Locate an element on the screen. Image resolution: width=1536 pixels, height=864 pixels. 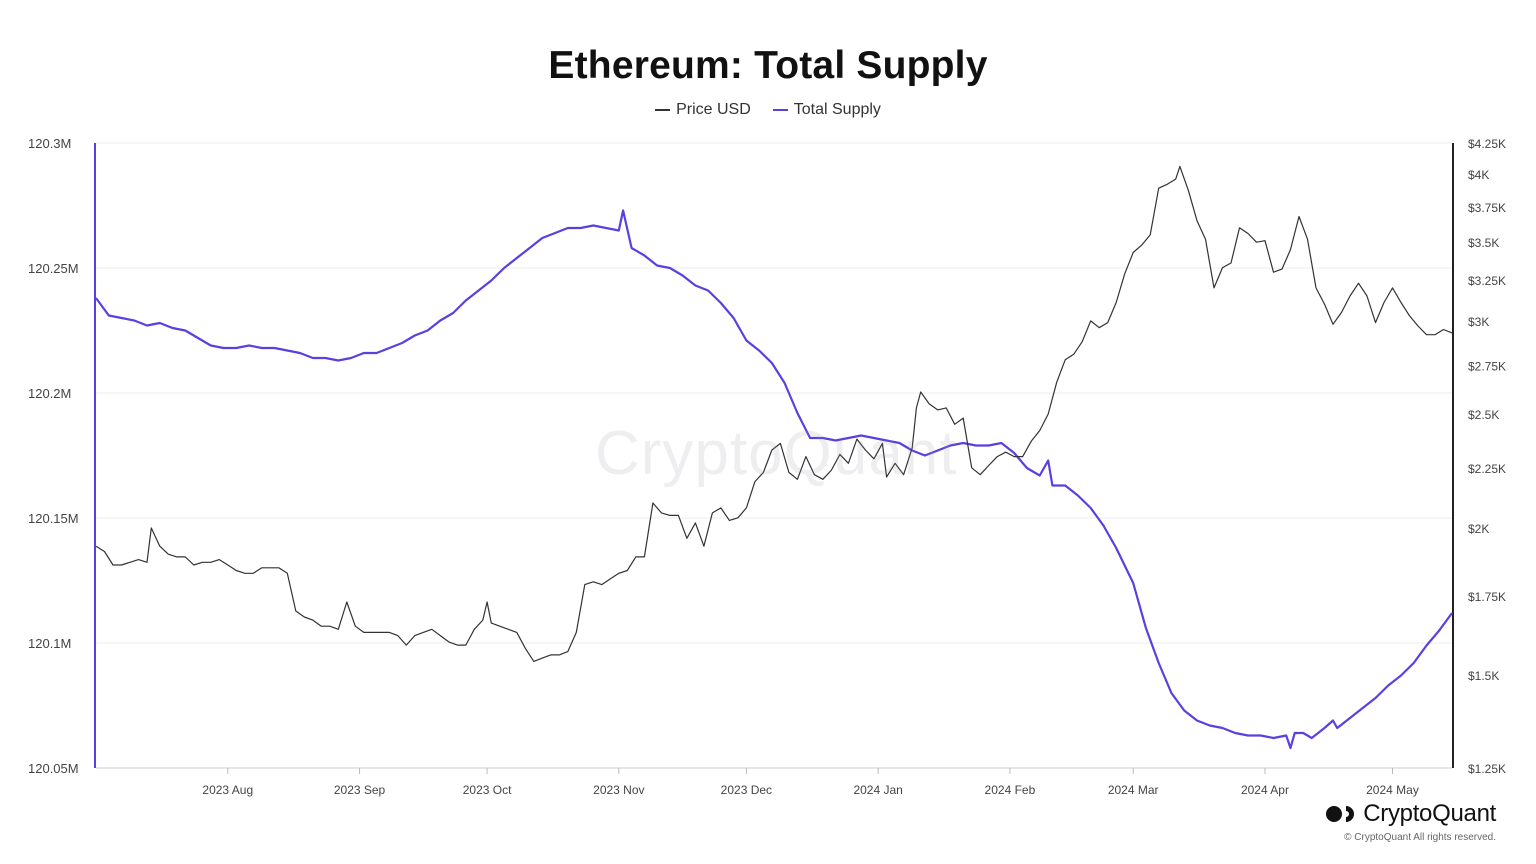
brand-name: CryptoQuant is located at coordinates (1429, 813).